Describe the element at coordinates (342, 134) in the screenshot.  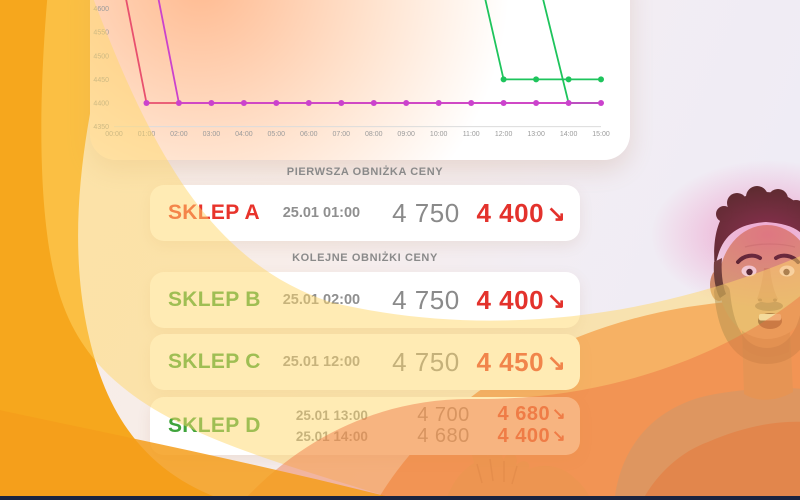
I see `svg-text: 07:00` at that location.